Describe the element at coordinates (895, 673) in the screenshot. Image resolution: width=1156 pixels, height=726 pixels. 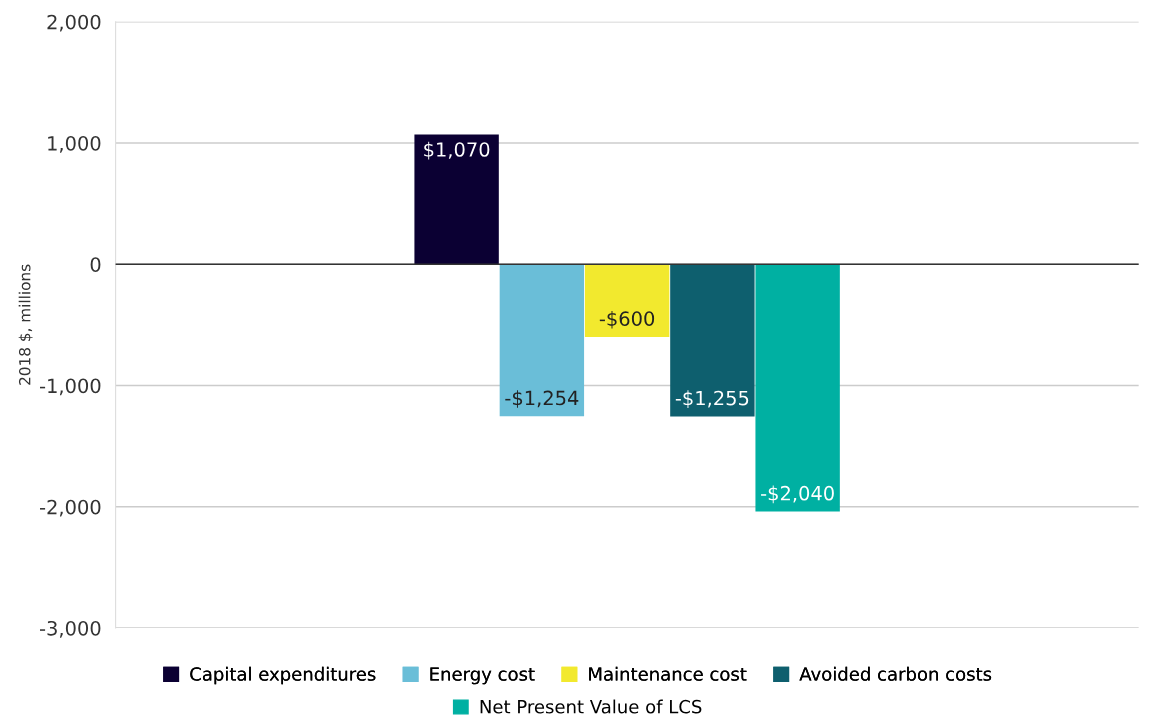
I see `legend-label: Avoided carbon costs` at that location.